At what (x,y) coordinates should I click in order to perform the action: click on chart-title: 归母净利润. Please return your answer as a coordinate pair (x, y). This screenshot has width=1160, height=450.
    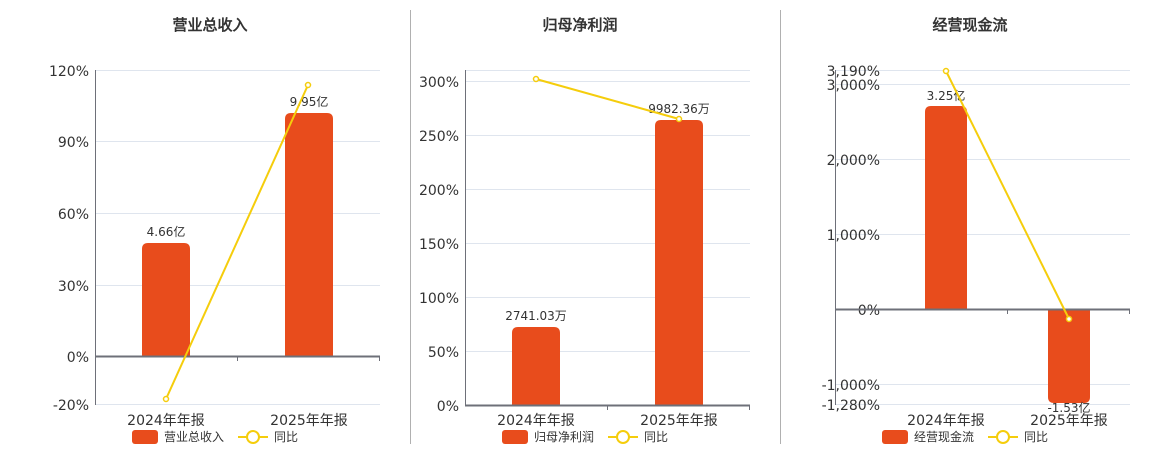
    Looking at the image, I should click on (580, 25).